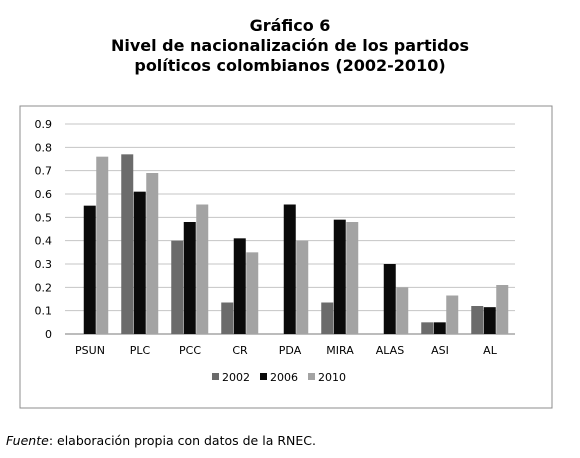  I want to click on x-tick-label: PLC, so click(140, 350).